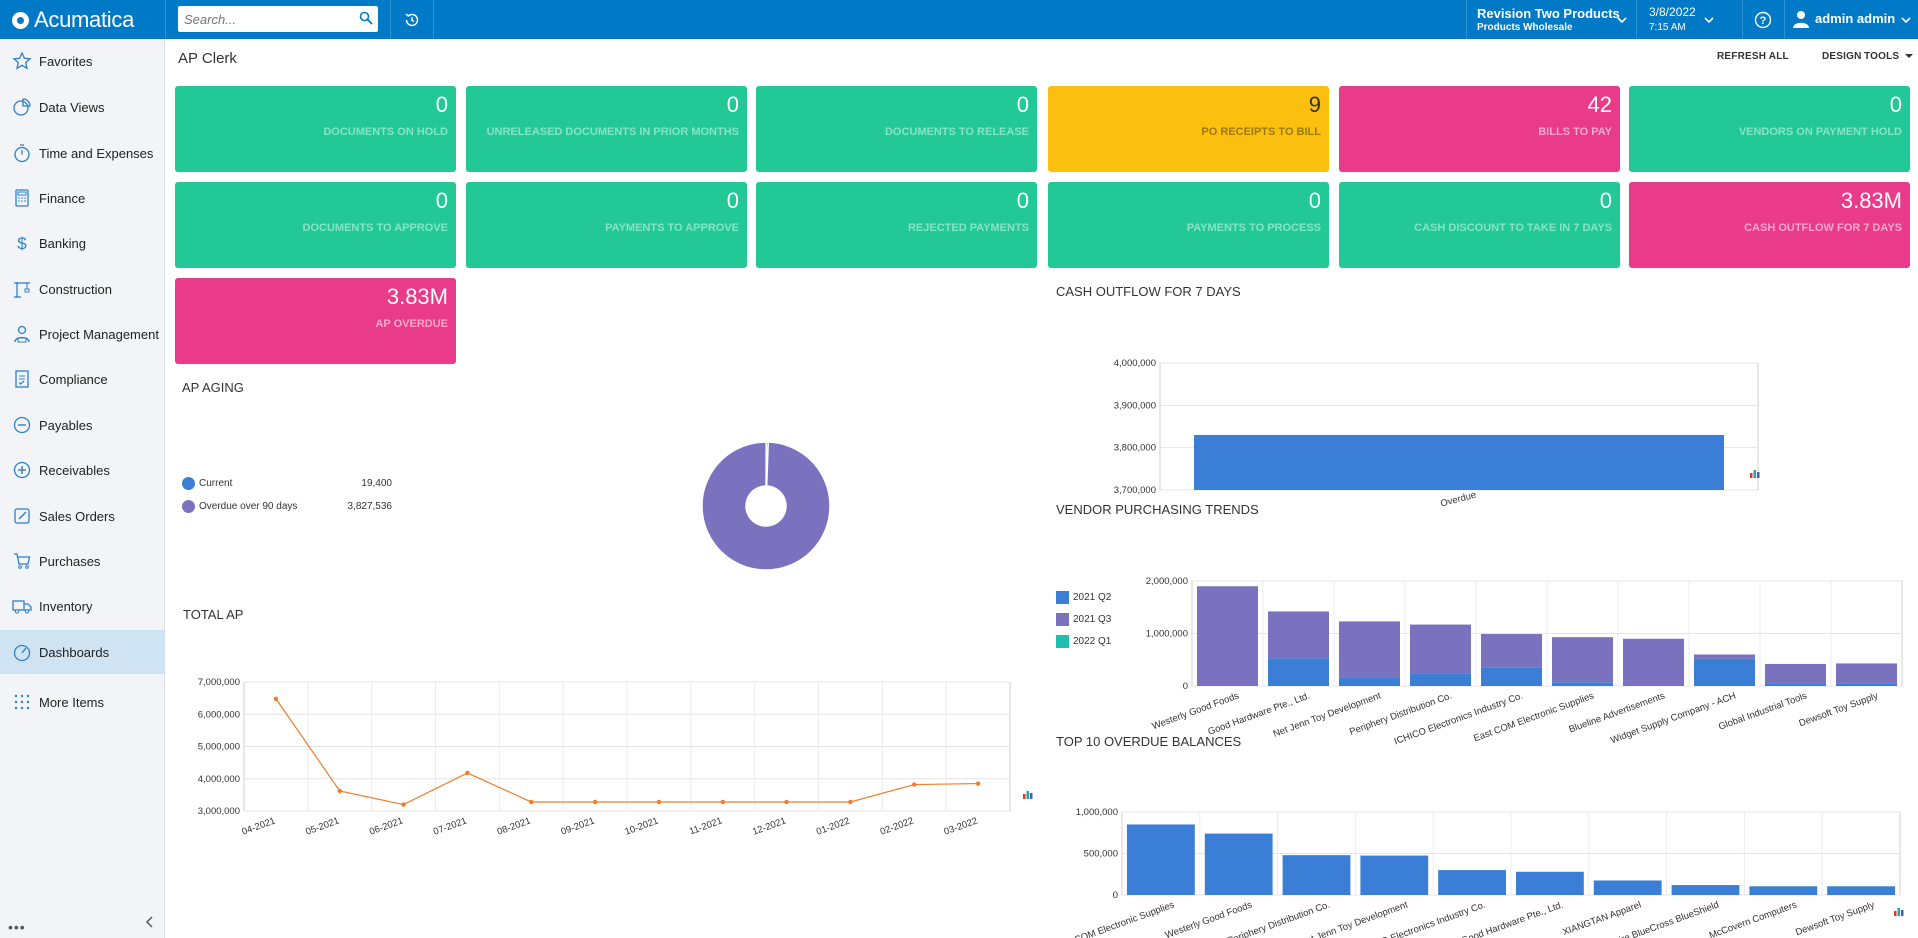  What do you see at coordinates (150, 922) in the screenshot?
I see `collapse-sidebar-icon` at bounding box center [150, 922].